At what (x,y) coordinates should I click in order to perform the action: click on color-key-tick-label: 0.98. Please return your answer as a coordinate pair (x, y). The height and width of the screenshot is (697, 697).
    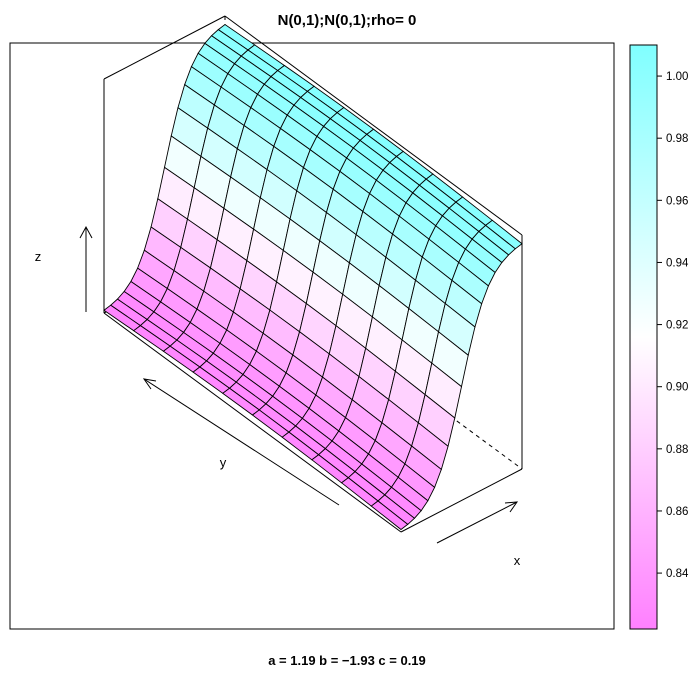
    Looking at the image, I should click on (677, 139).